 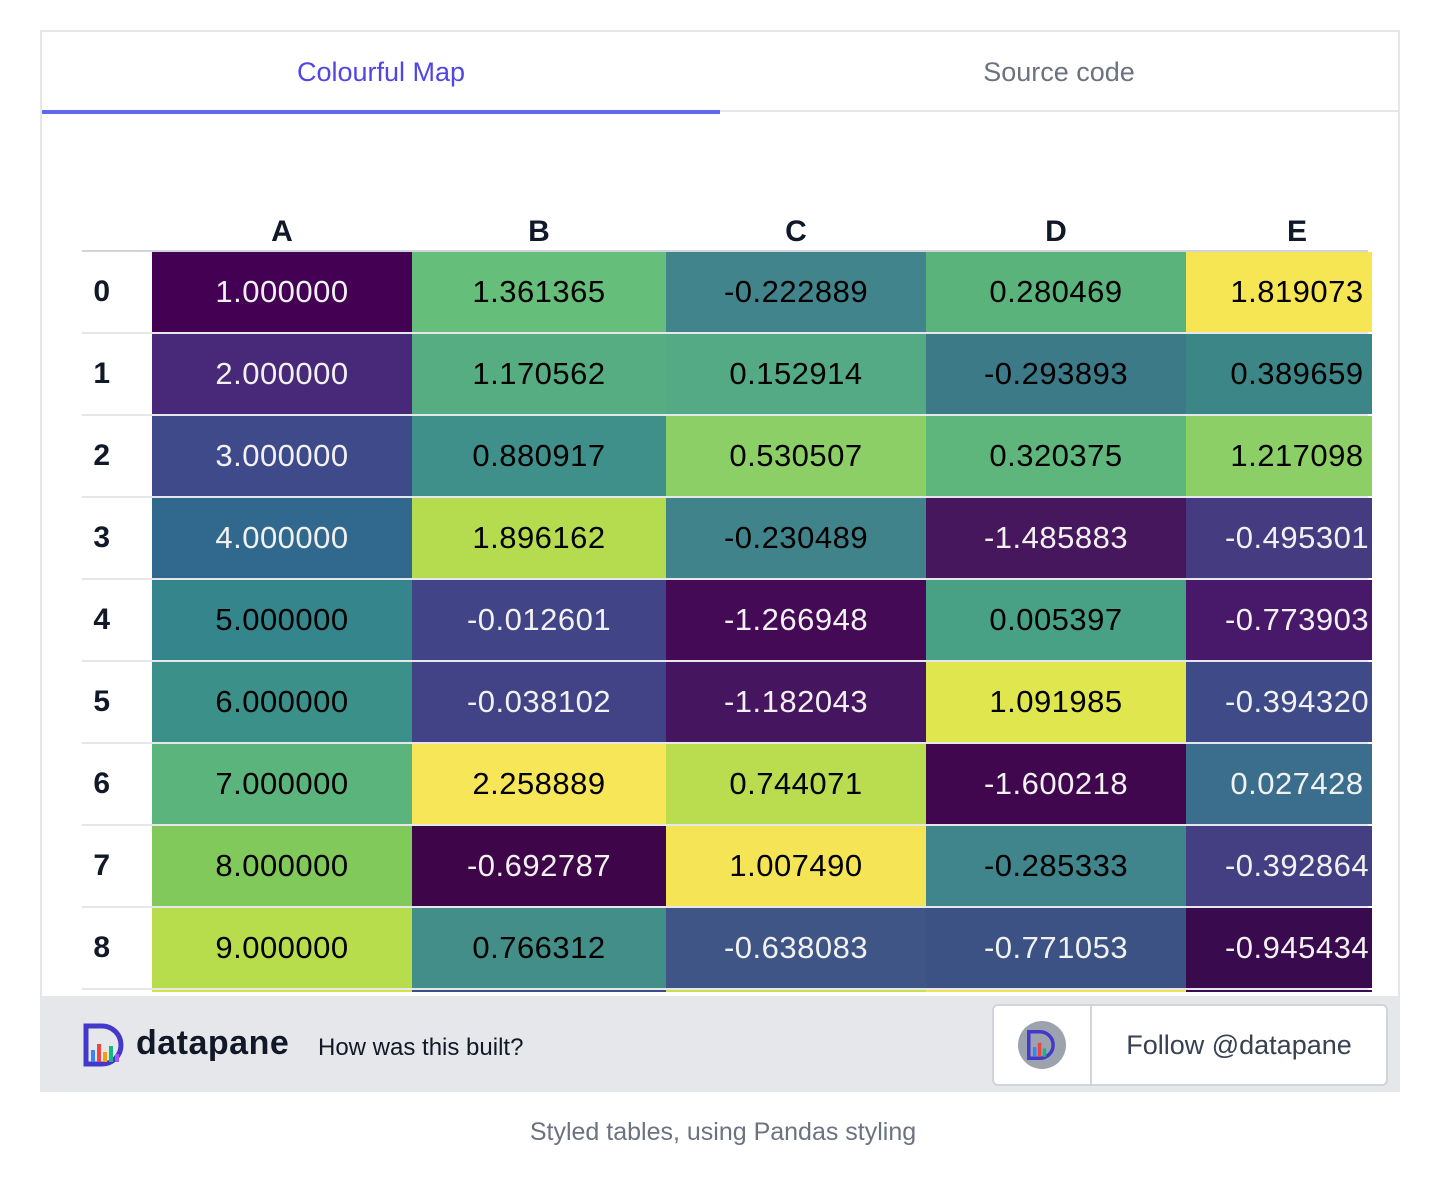 I want to click on table-cell: 0.389659, so click(x=1279, y=374).